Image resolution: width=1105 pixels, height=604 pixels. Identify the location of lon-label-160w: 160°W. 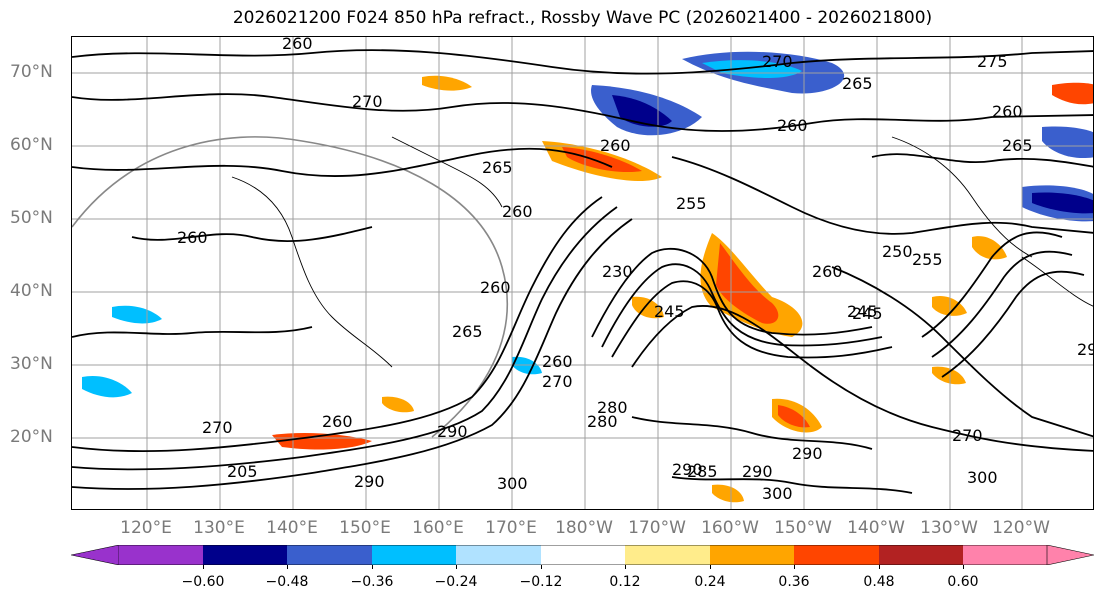
(730, 528).